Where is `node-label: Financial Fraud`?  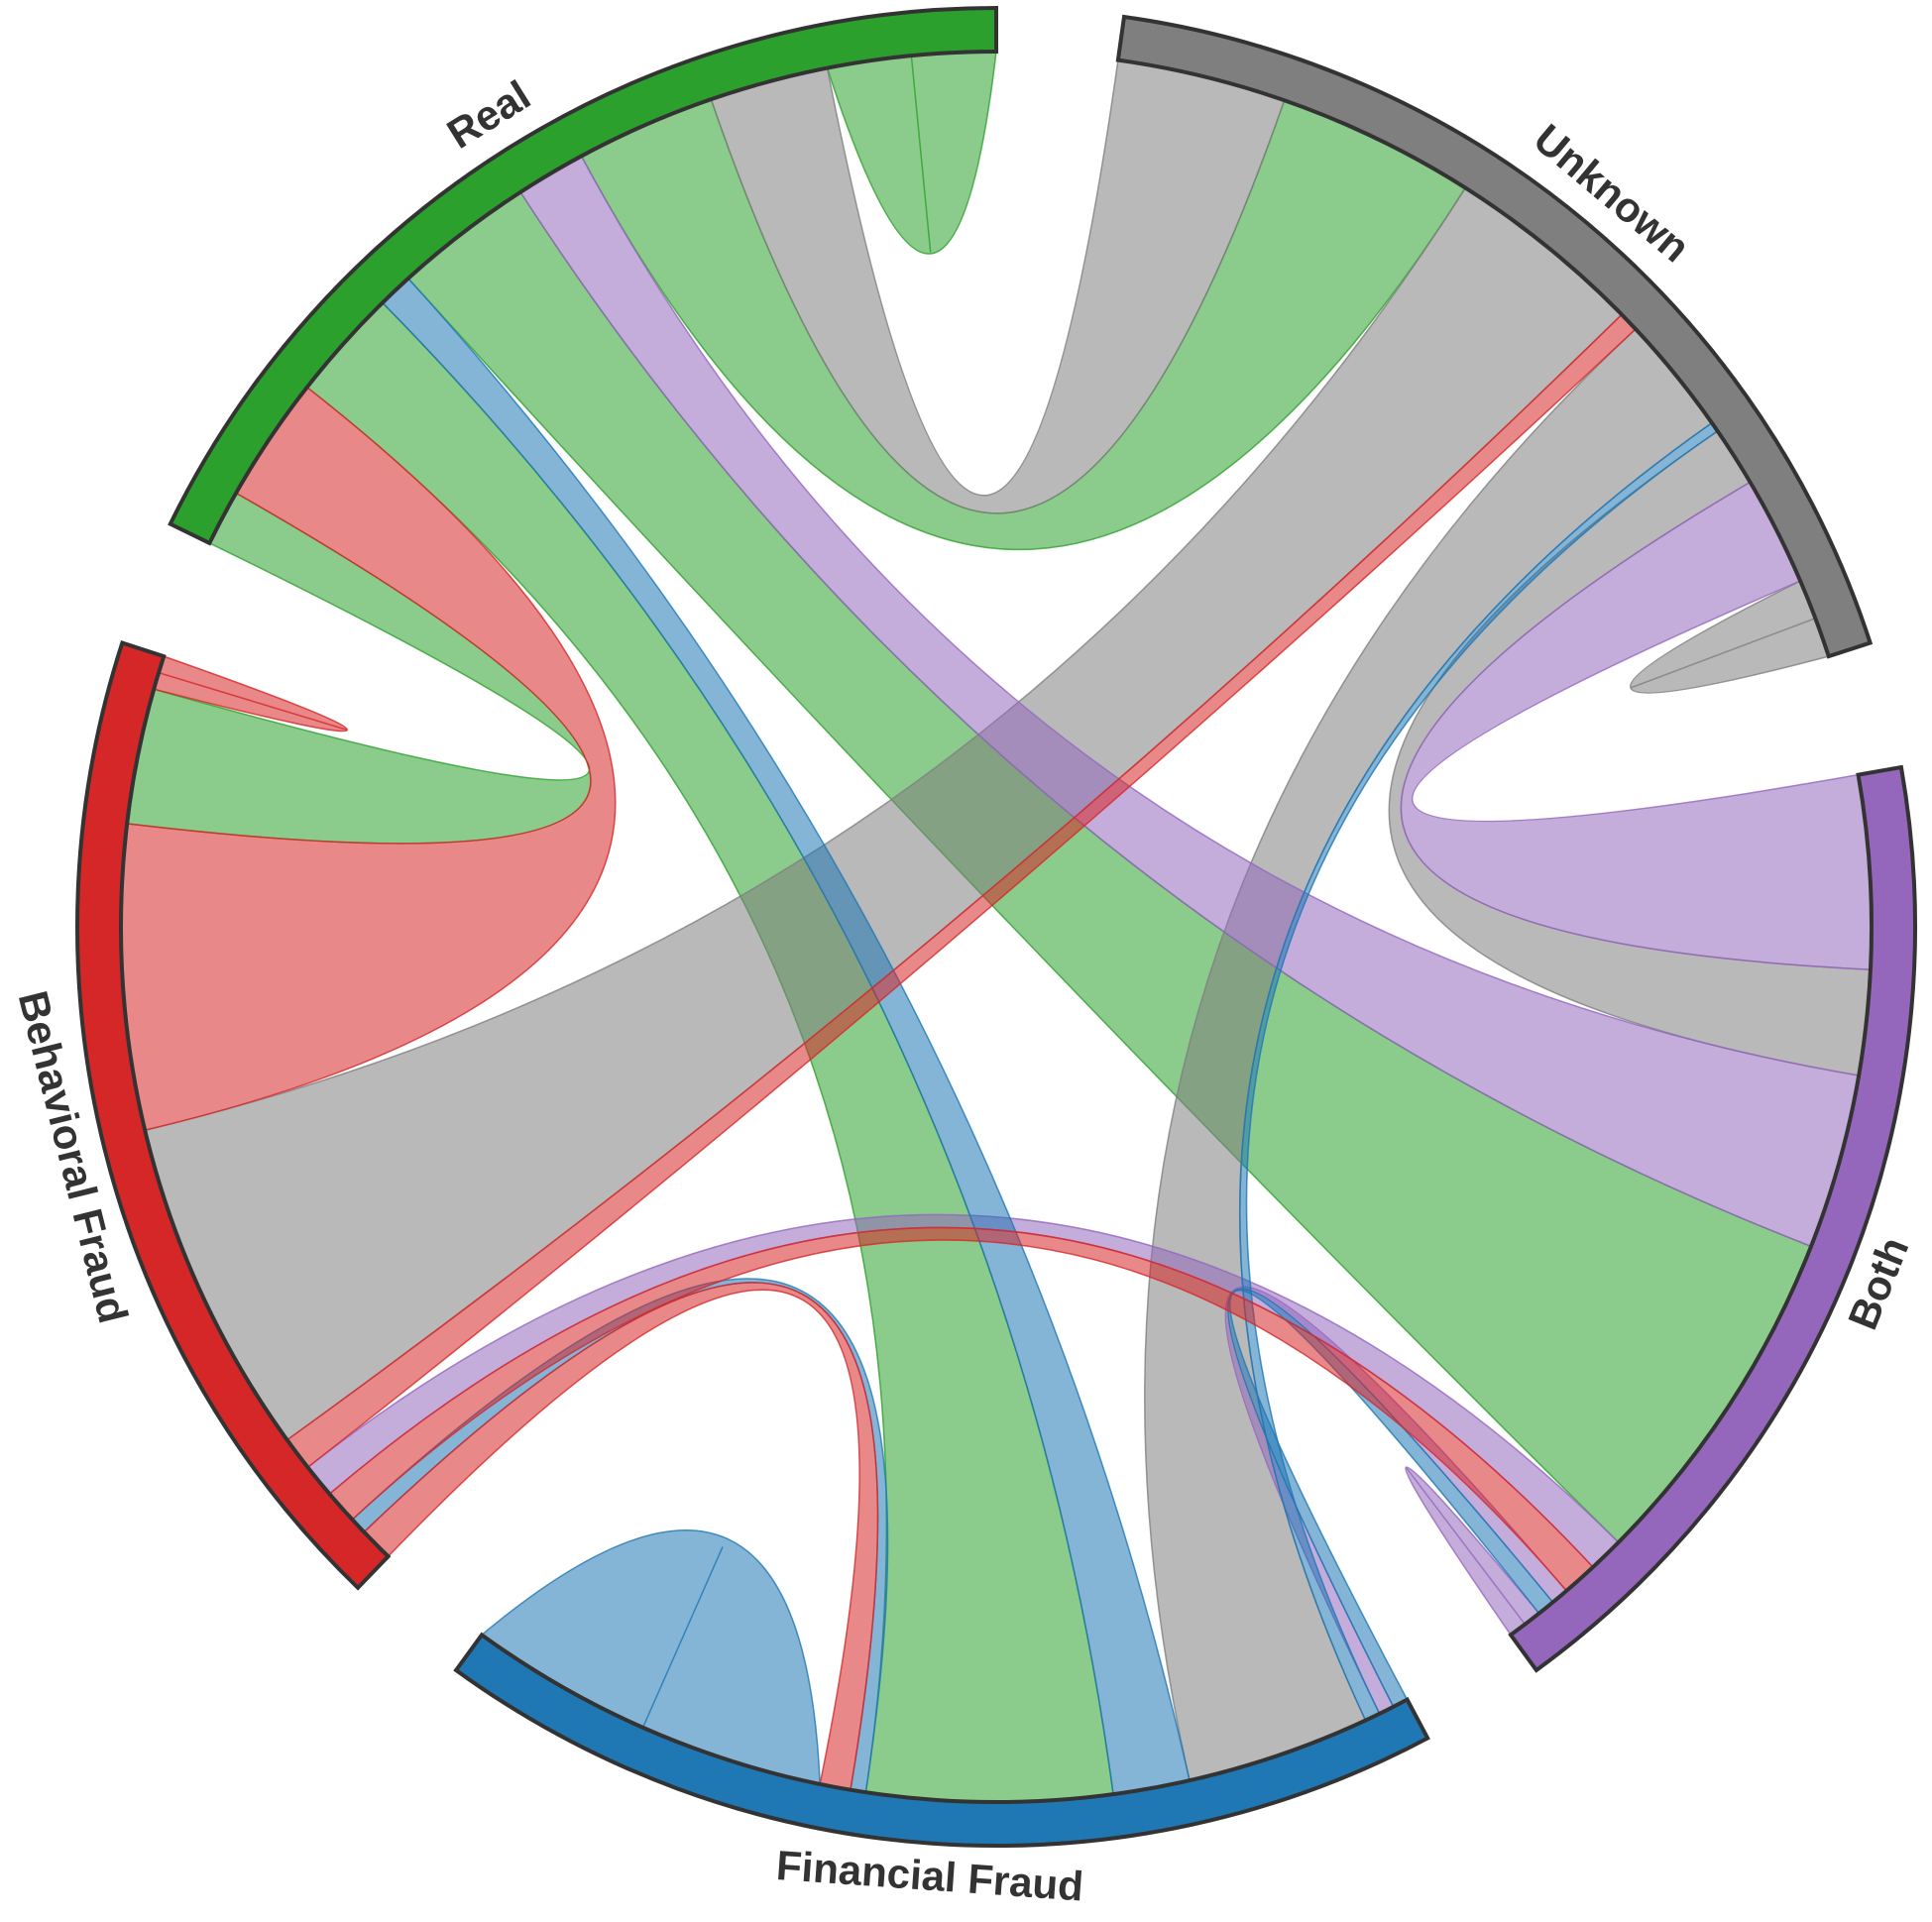
node-label: Financial Fraud is located at coordinates (930, 1876).